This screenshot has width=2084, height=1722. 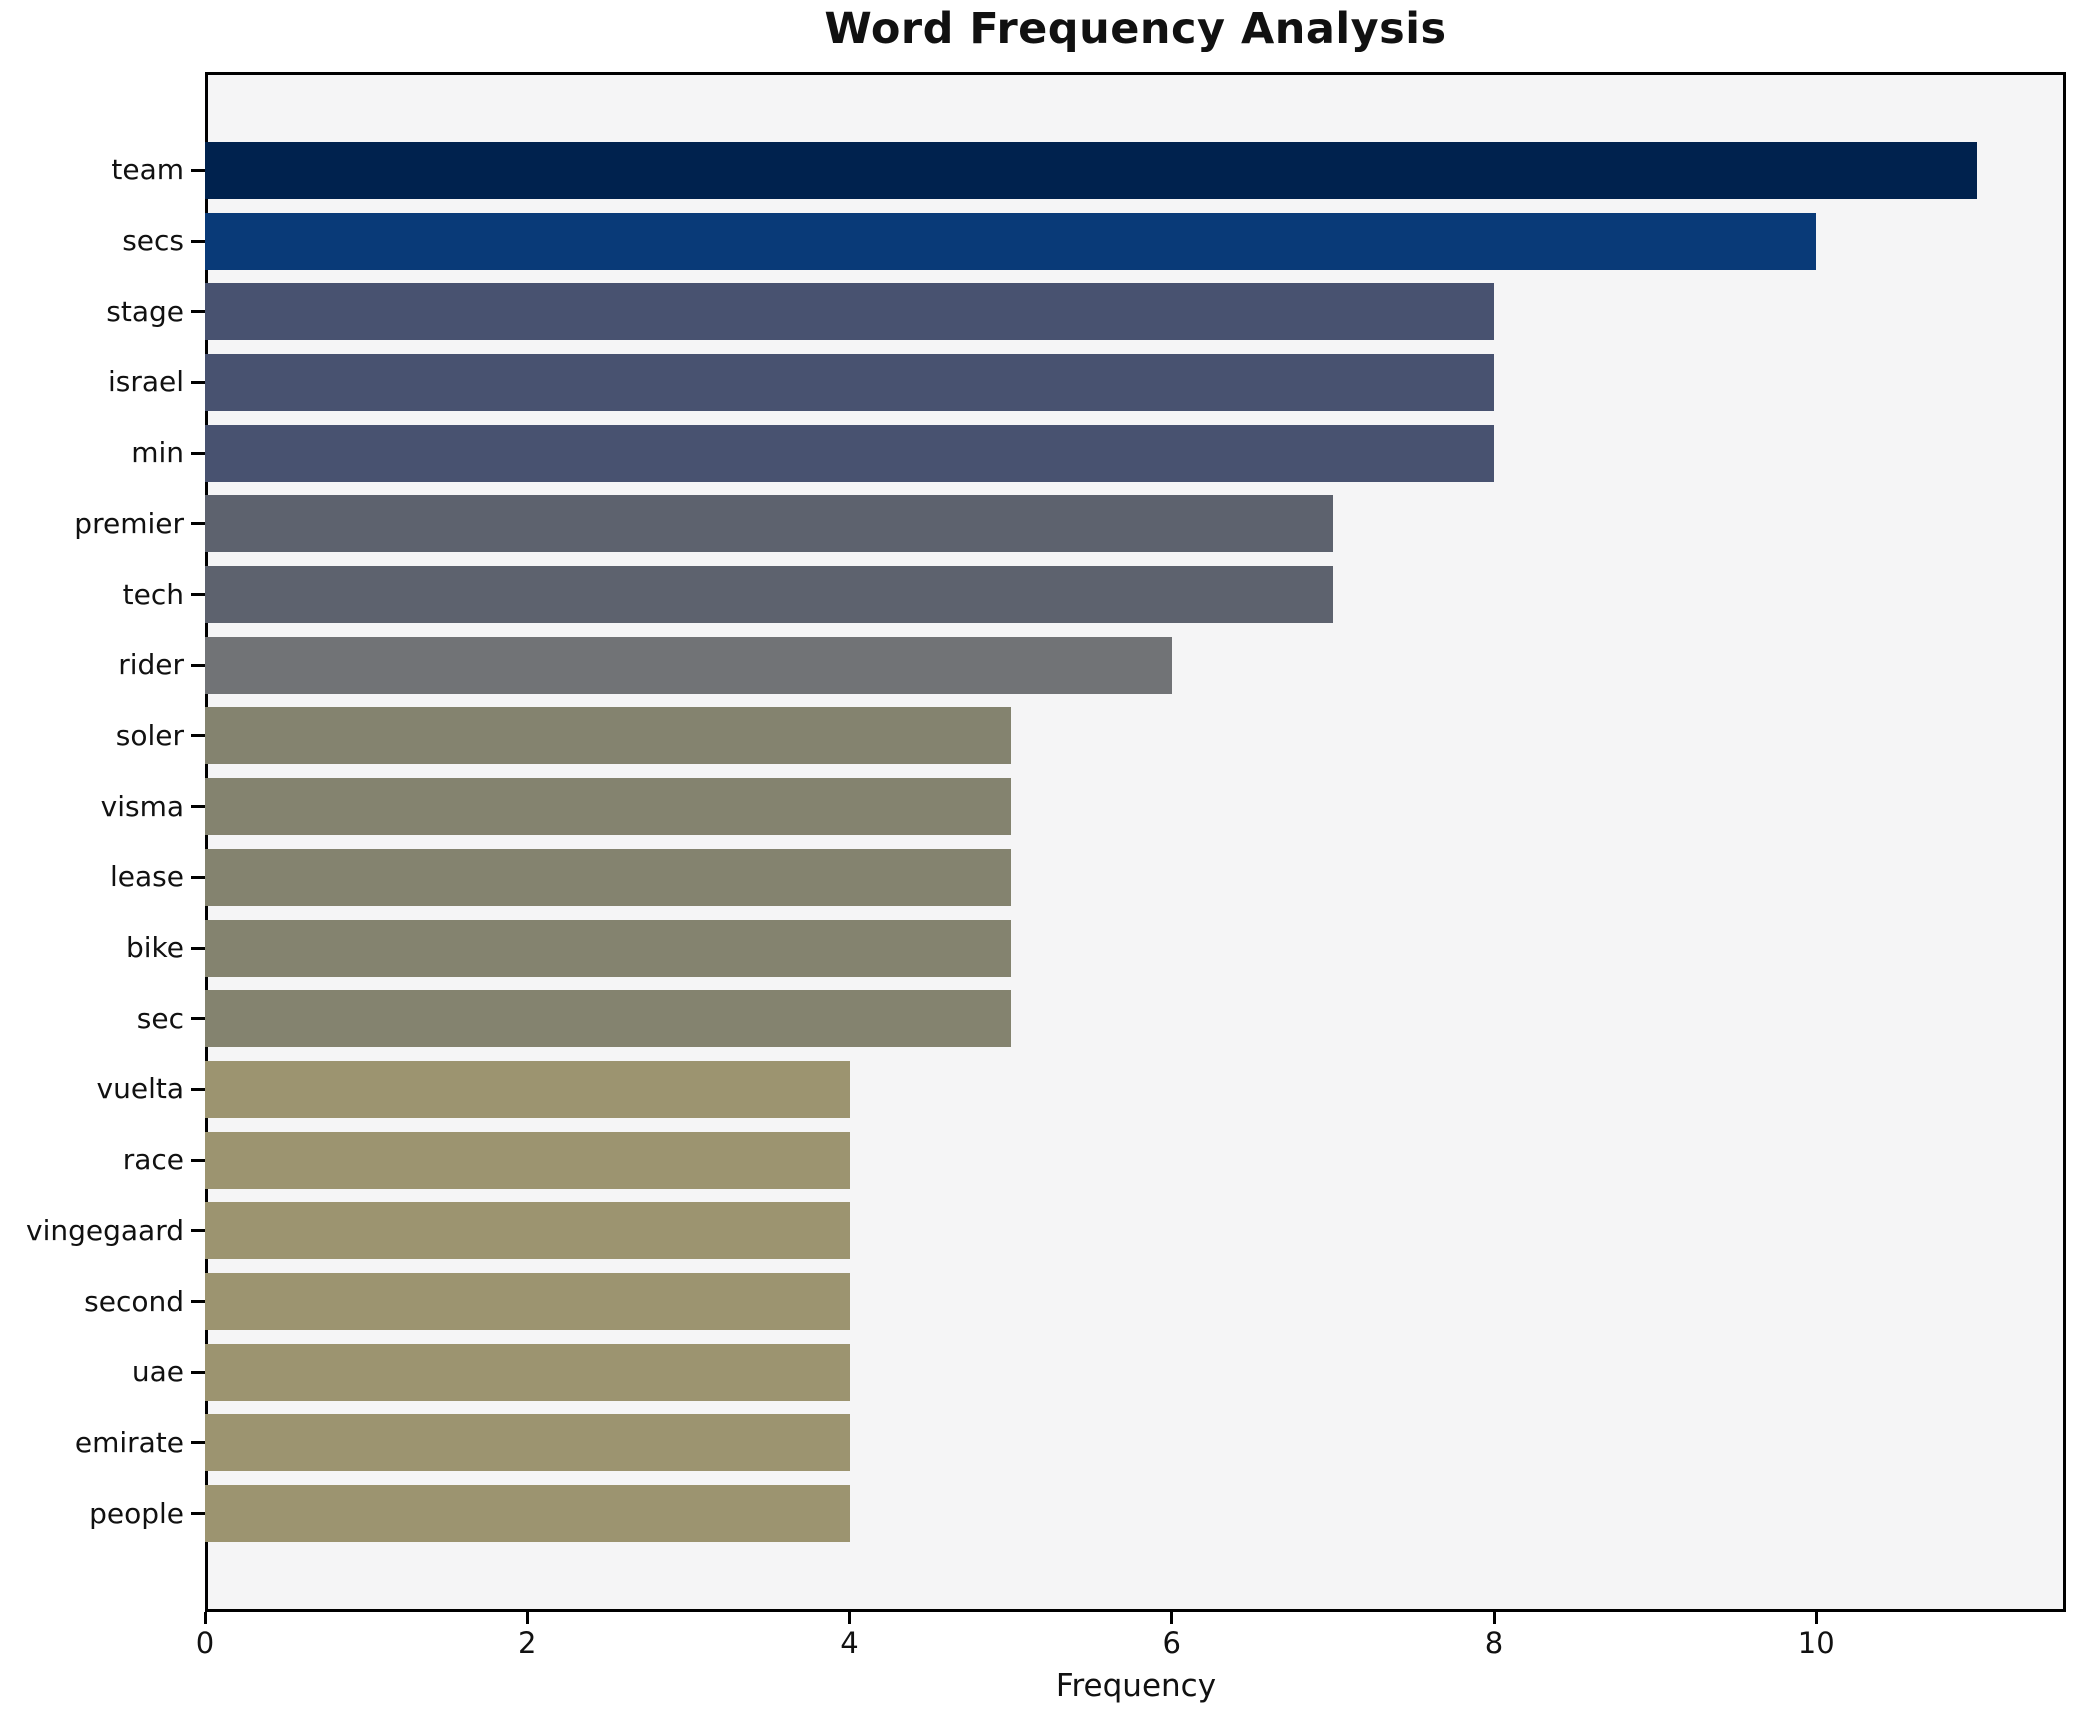 What do you see at coordinates (1171, 1643) in the screenshot?
I see `x-tick-label-6: 6` at bounding box center [1171, 1643].